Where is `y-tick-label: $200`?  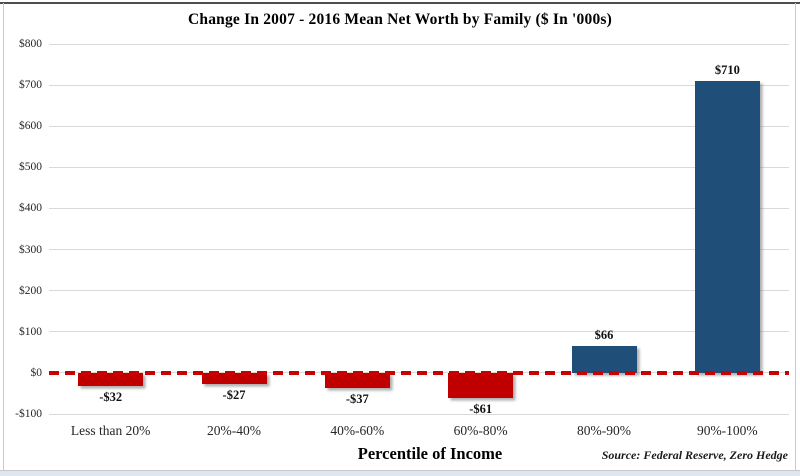
y-tick-label: $200 is located at coordinates (30, 290).